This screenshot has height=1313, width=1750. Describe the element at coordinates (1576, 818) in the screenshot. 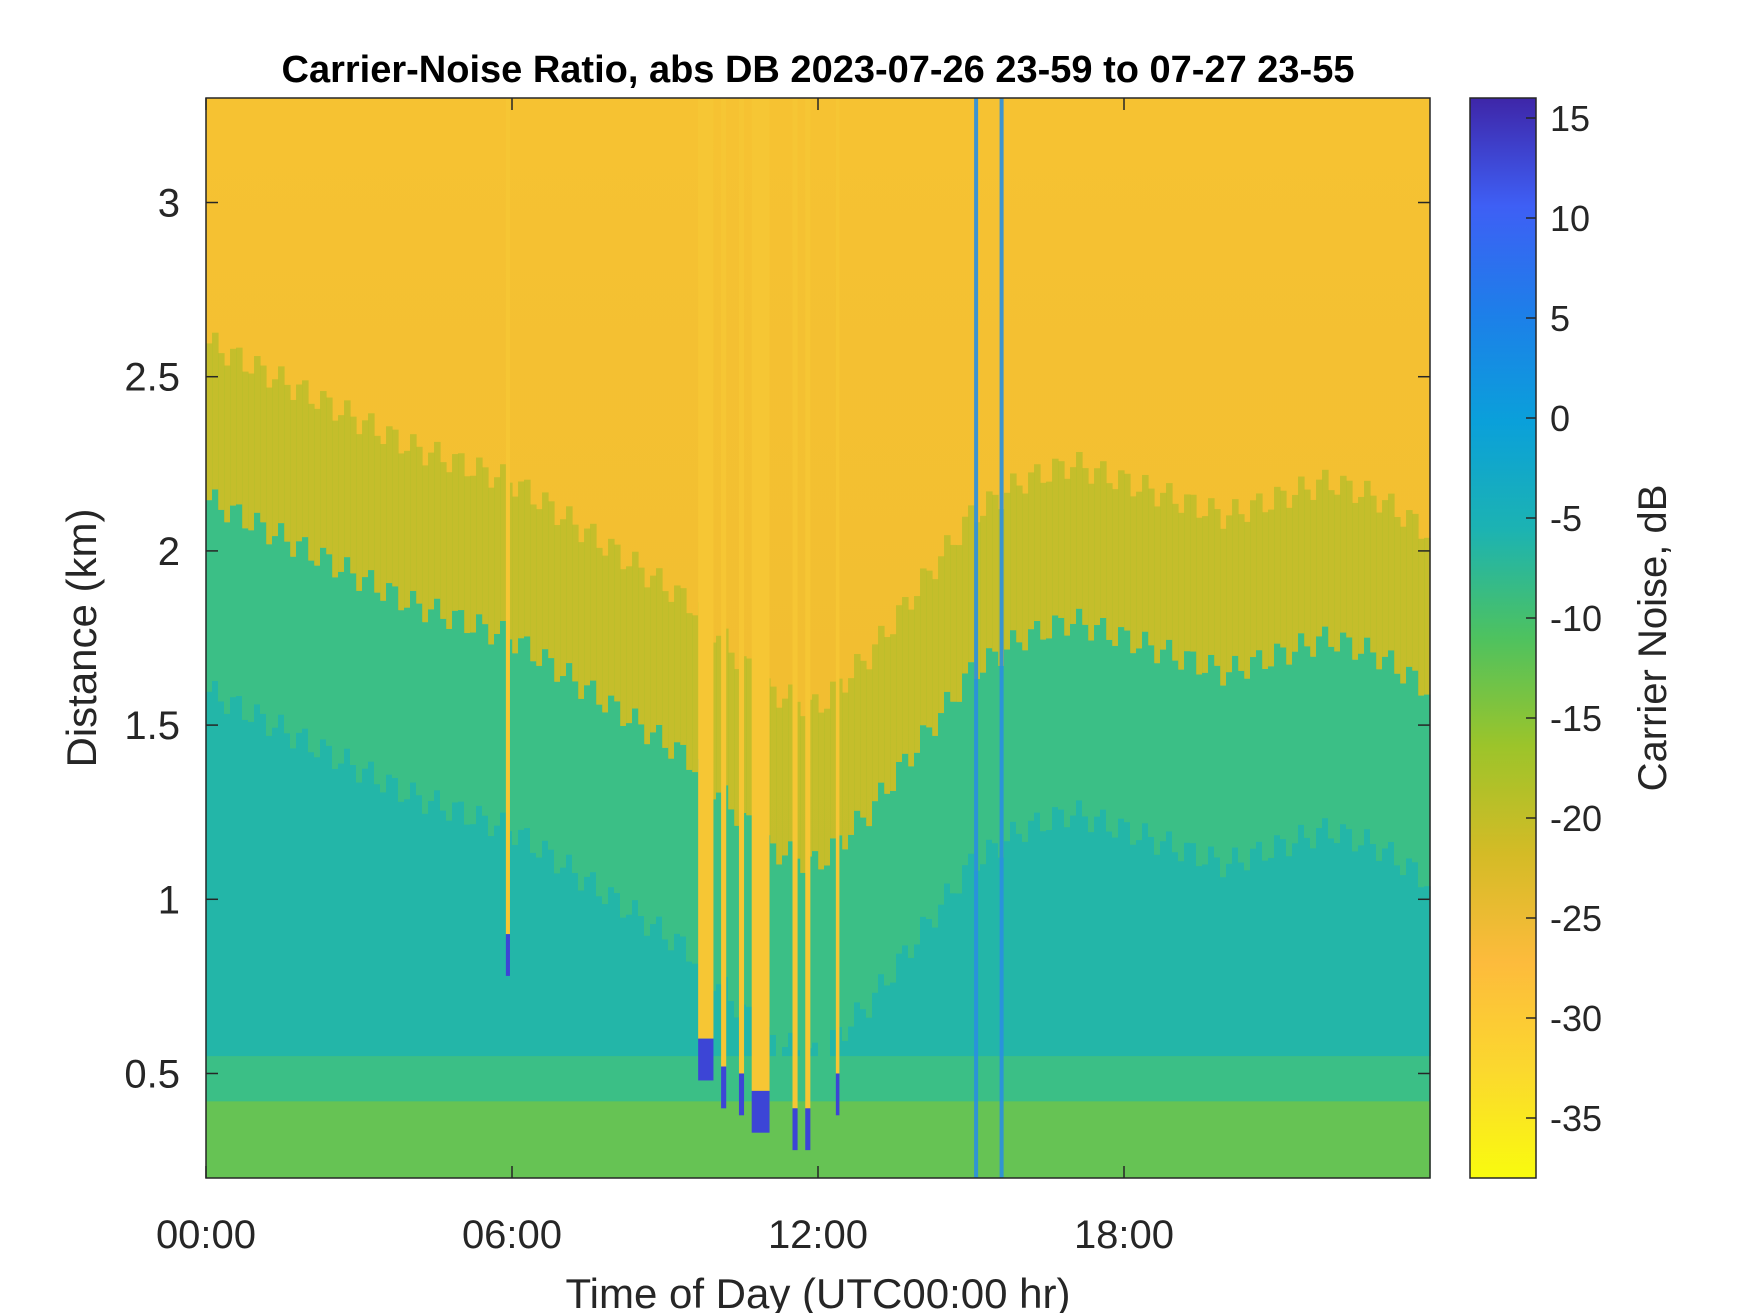

I see `colorbar-tick-label: -20` at that location.